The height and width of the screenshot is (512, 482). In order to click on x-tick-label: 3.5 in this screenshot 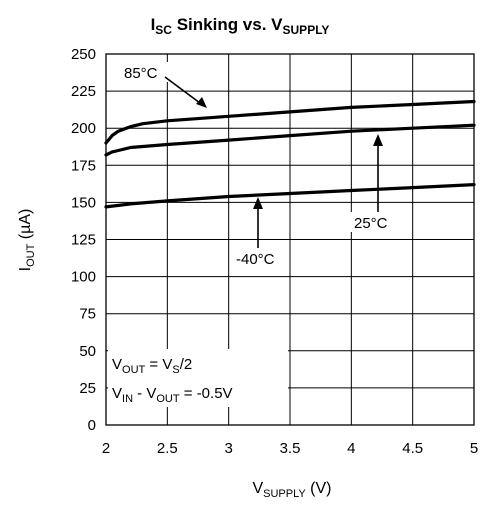, I will do `click(290, 448)`.